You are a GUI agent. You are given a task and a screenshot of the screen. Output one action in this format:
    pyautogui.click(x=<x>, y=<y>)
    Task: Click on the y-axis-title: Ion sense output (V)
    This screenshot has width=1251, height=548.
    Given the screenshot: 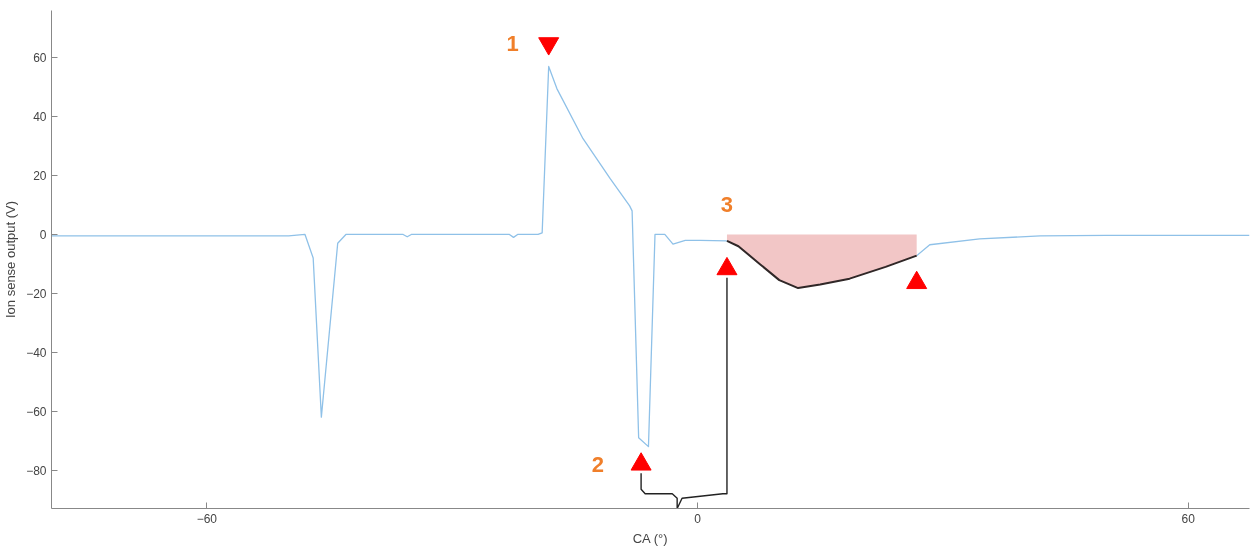 What is the action you would take?
    pyautogui.click(x=11, y=259)
    